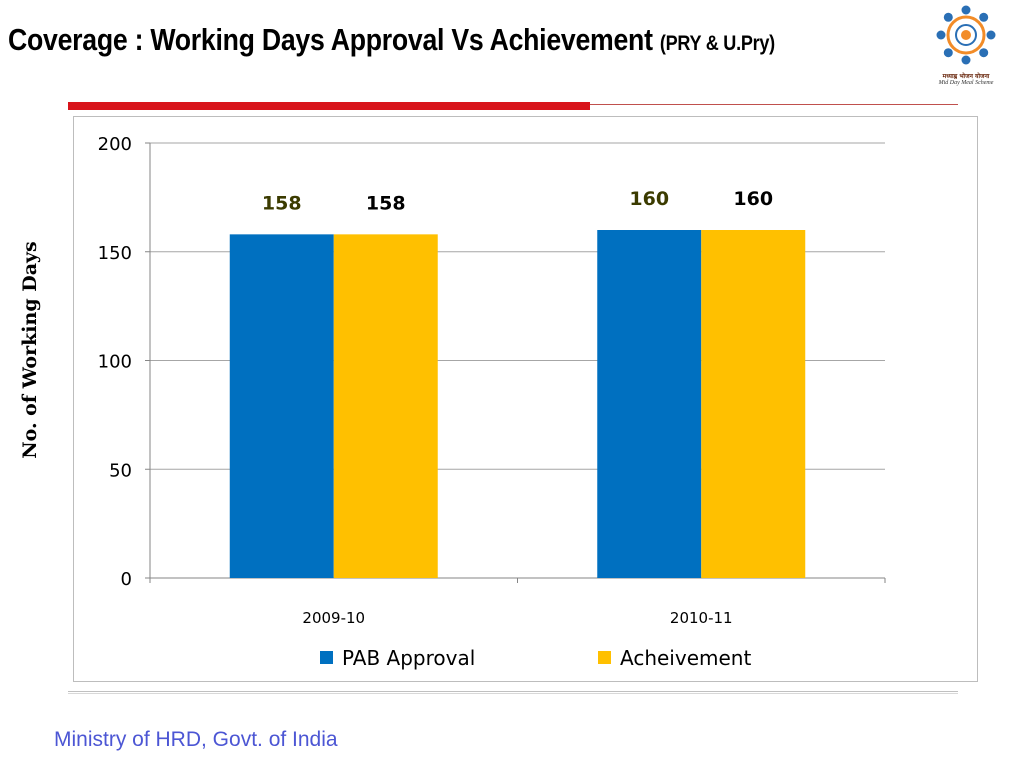 The image size is (1024, 768). Describe the element at coordinates (966, 35) in the screenshot. I see `logo-emblem-icon` at that location.